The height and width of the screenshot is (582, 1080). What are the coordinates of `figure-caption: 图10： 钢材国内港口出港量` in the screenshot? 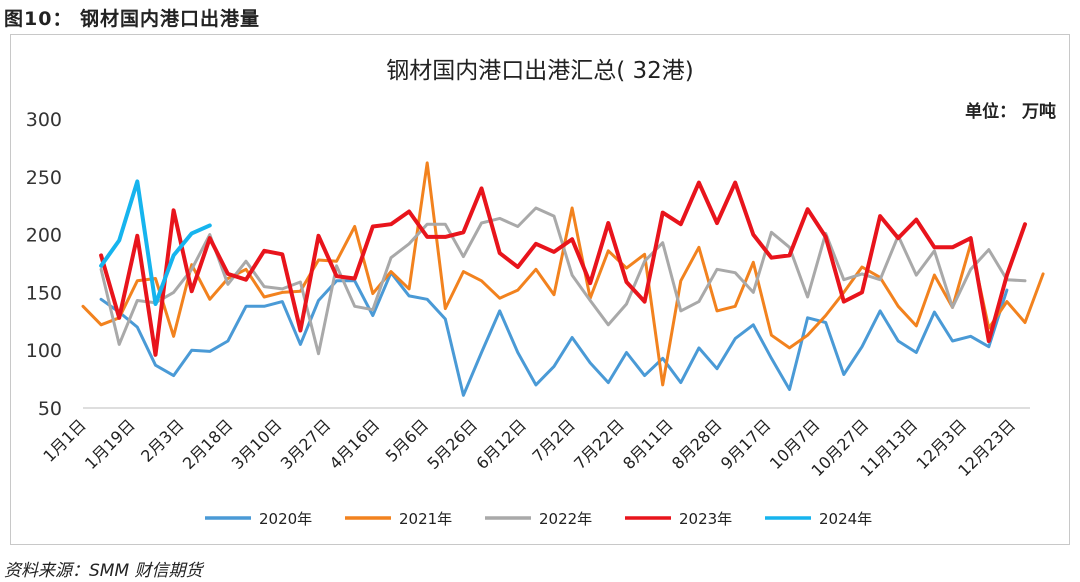 It's located at (132, 19).